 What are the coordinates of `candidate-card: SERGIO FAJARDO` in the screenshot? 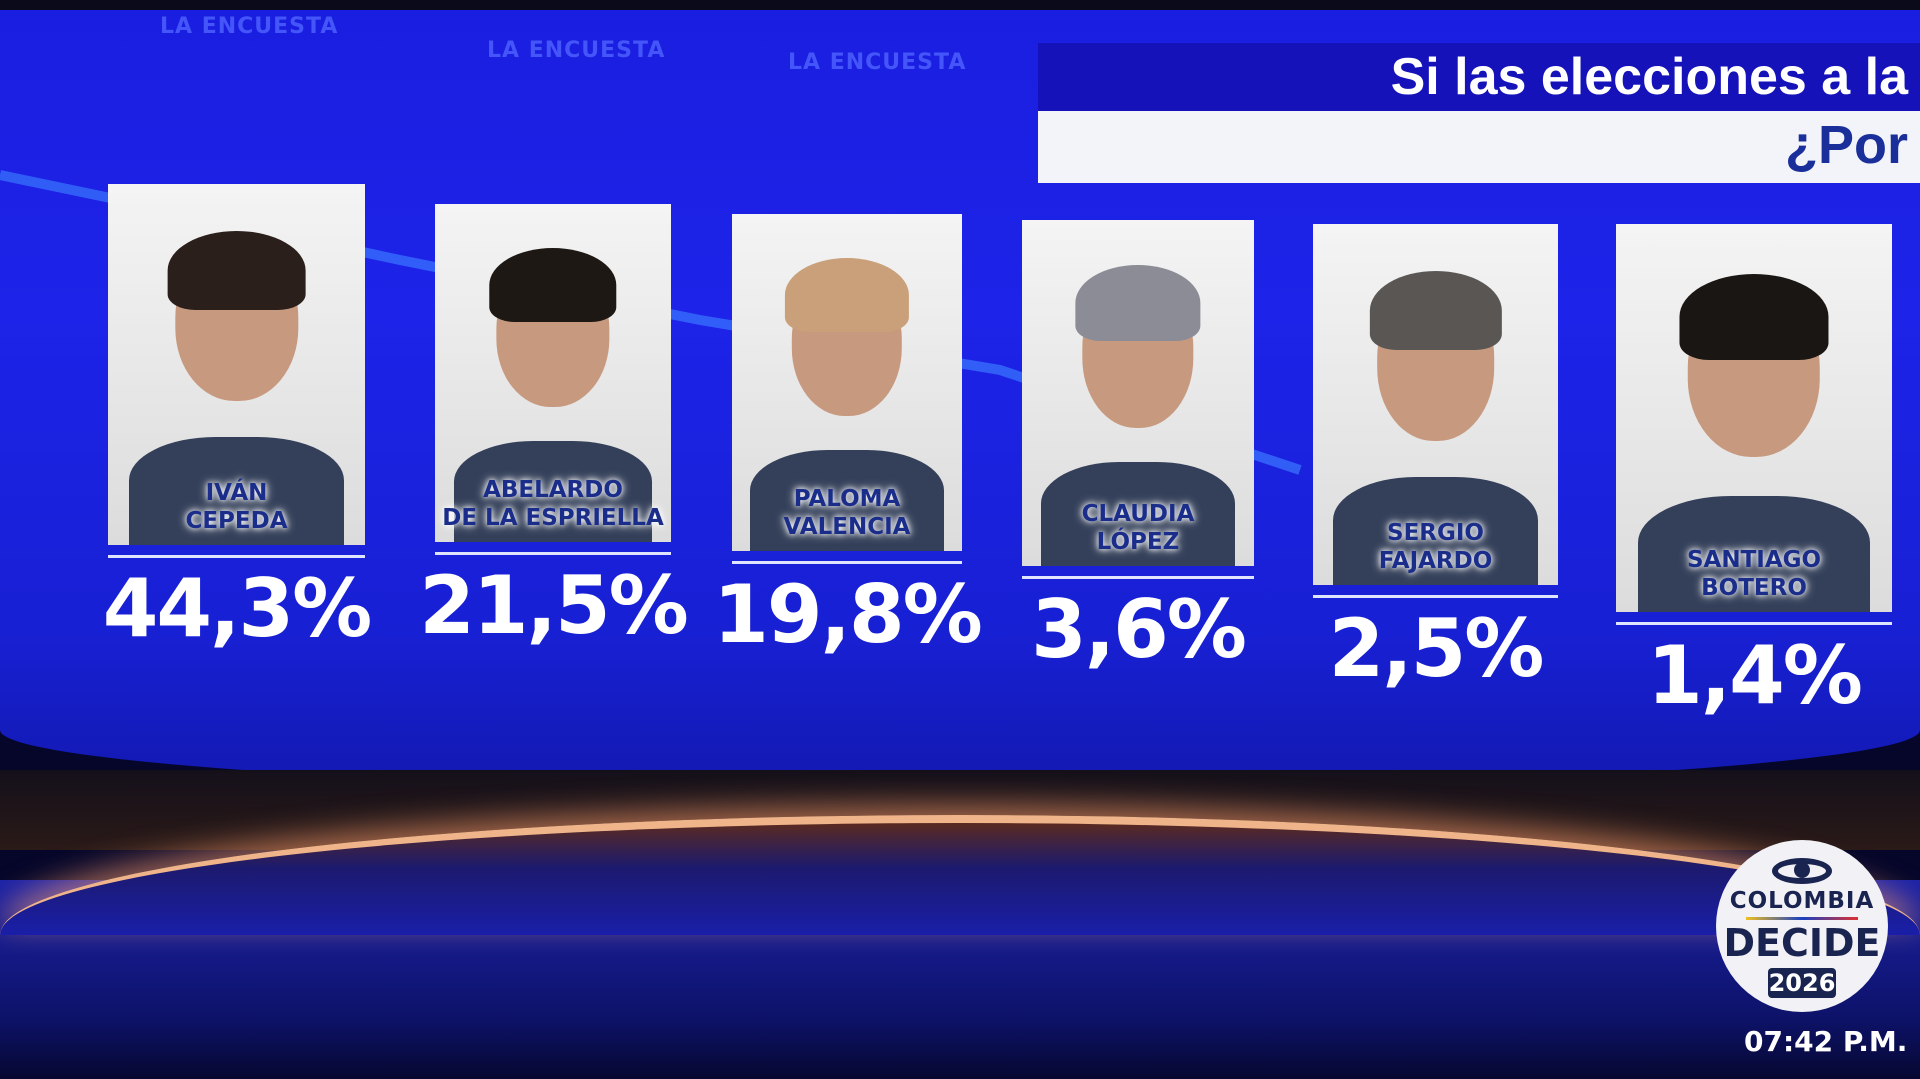 It's located at (1435, 404).